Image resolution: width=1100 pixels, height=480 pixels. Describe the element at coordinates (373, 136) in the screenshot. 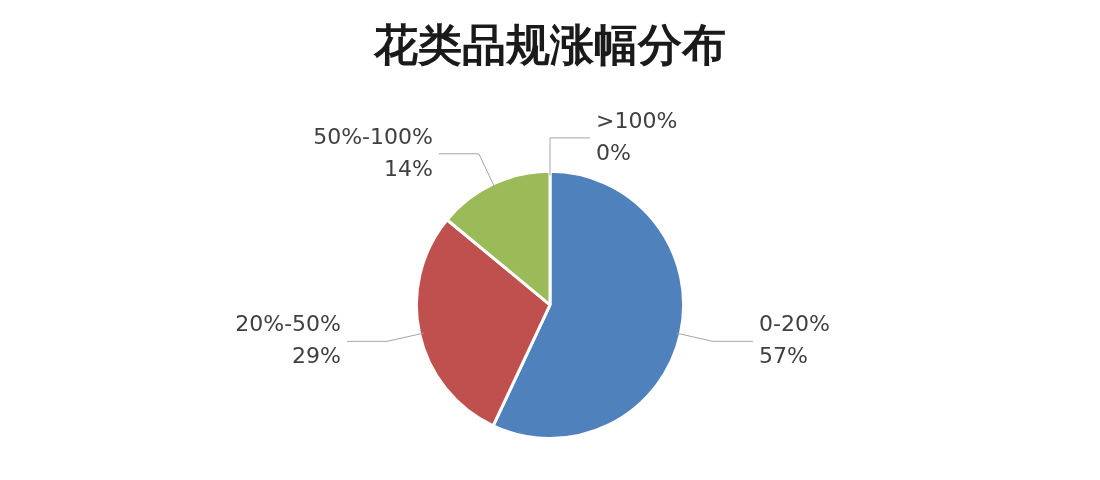

I see `slice-label: 50%-100%` at that location.